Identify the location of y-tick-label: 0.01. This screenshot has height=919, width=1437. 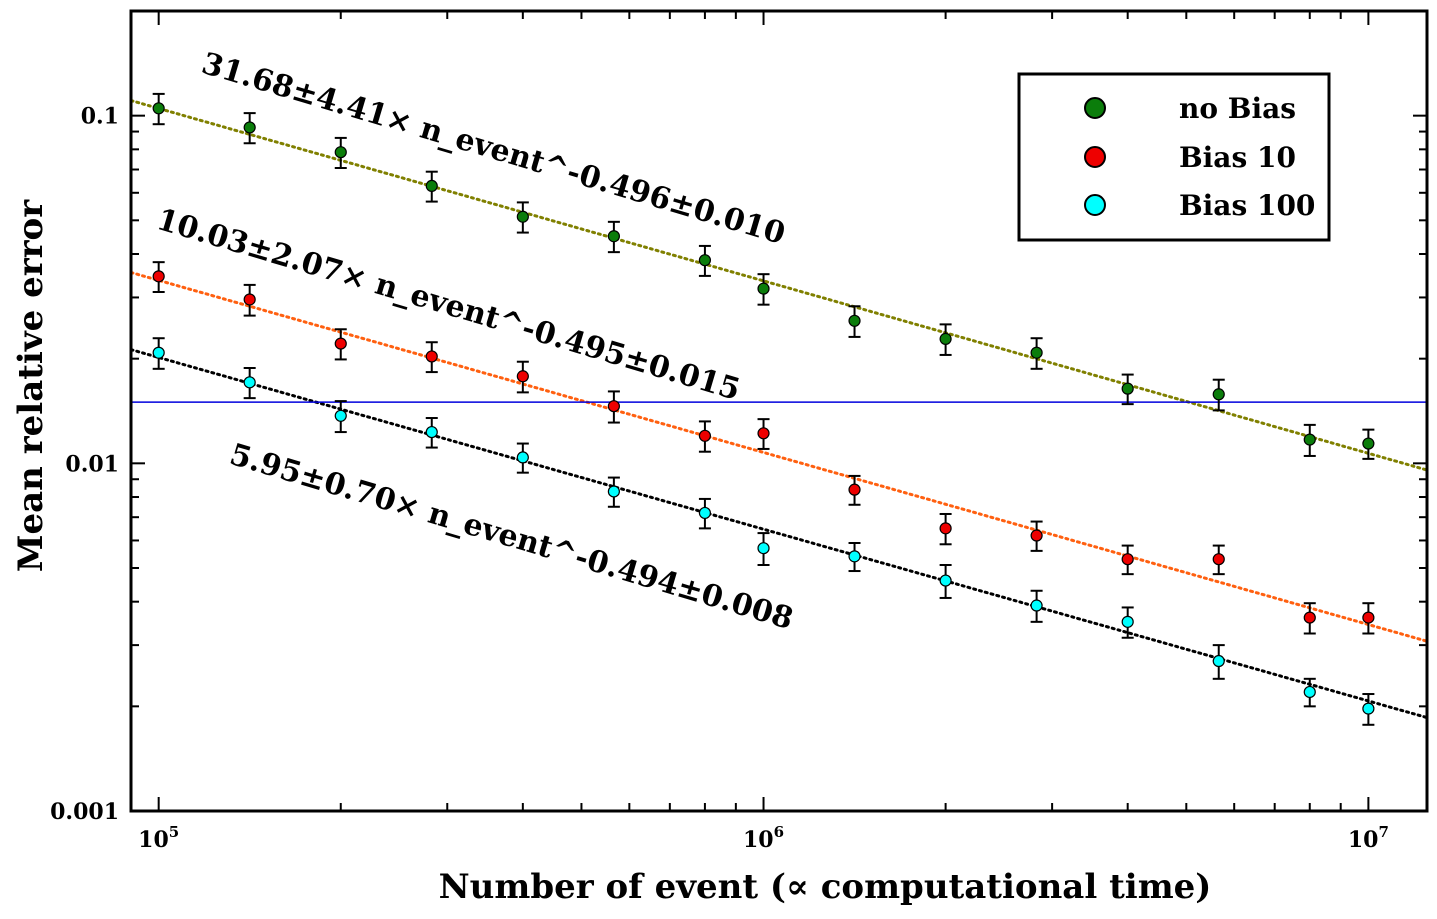
(92, 464).